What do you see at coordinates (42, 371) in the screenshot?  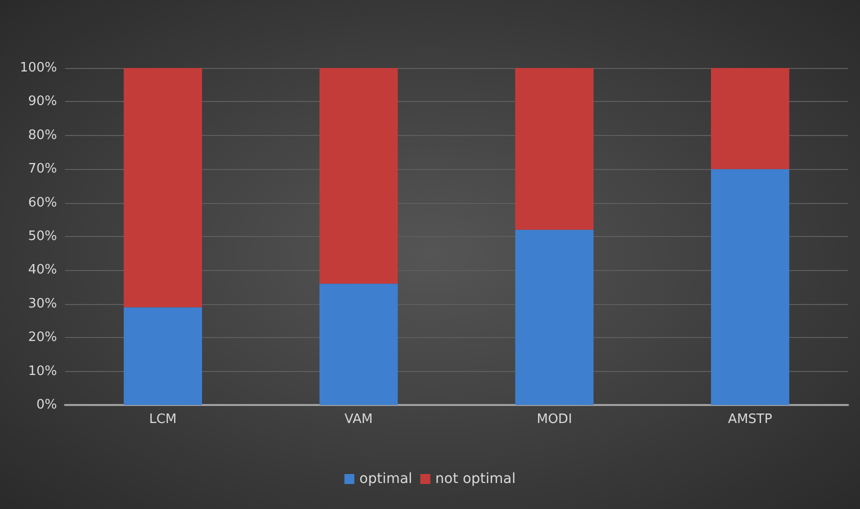 I see `y-tick-label: 10%` at bounding box center [42, 371].